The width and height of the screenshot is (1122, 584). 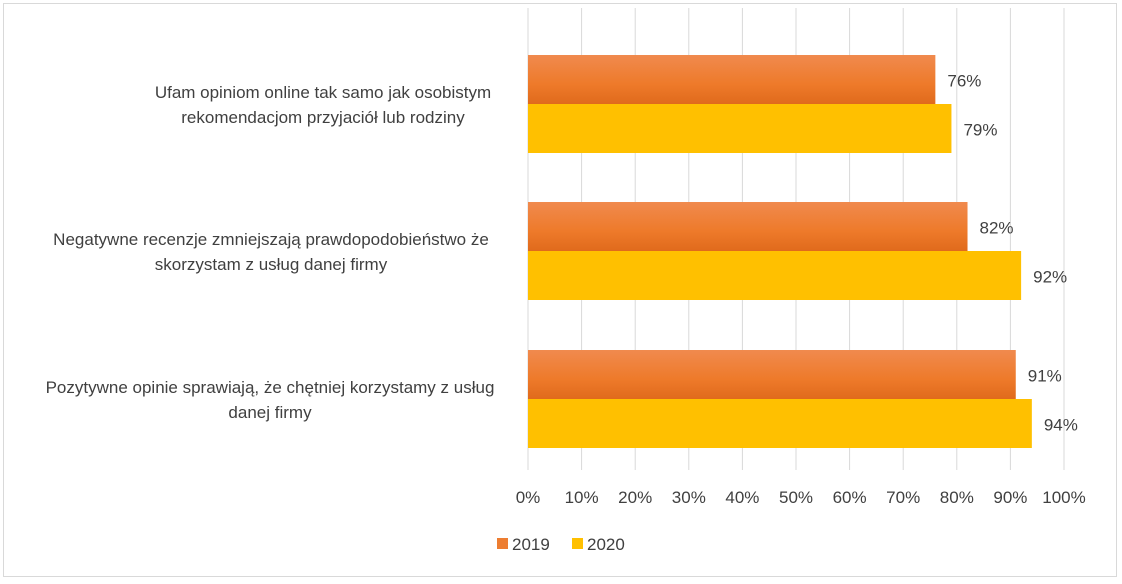 What do you see at coordinates (1045, 376) in the screenshot?
I see `data-label: 91%` at bounding box center [1045, 376].